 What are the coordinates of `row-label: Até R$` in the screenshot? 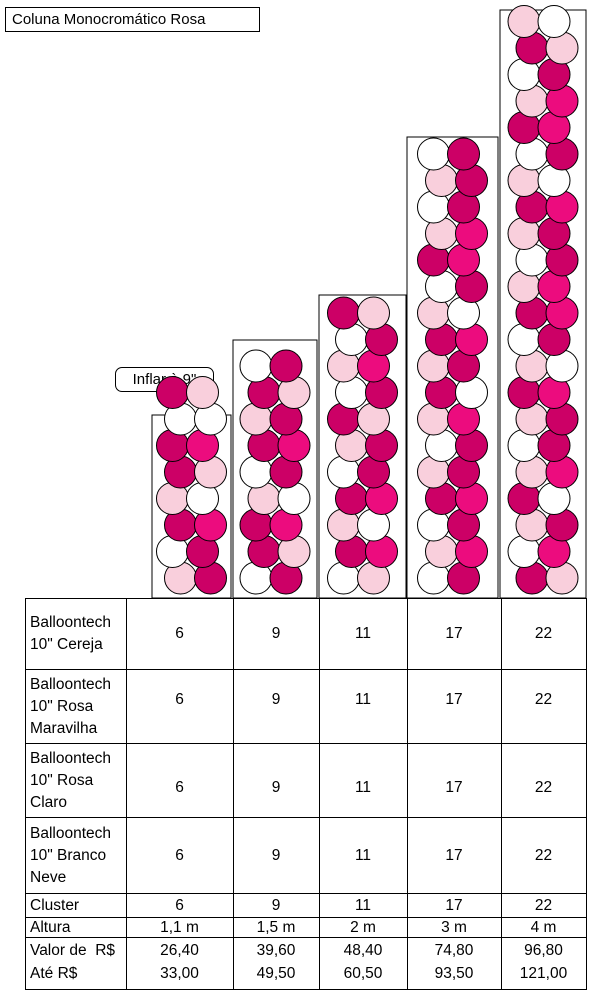 It's located at (54, 973).